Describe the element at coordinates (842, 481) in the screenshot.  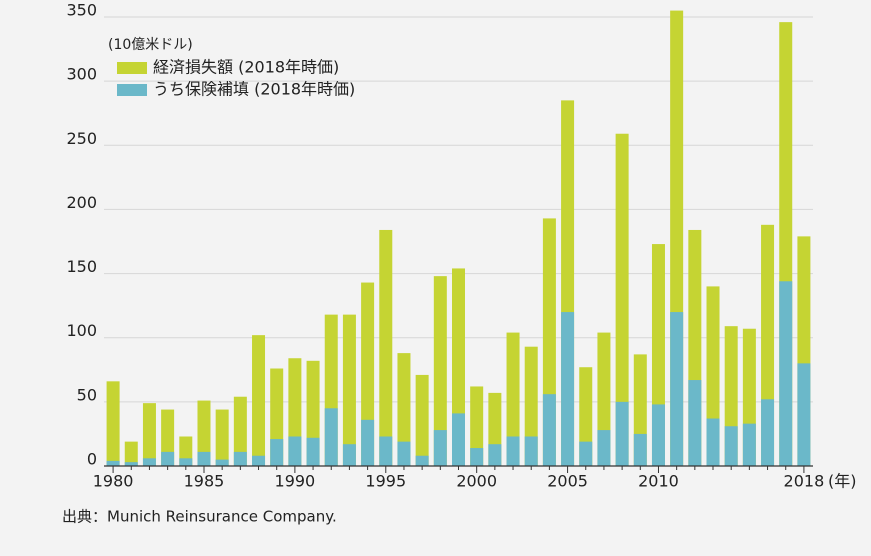
I see `x-unit-label: (年)` at that location.